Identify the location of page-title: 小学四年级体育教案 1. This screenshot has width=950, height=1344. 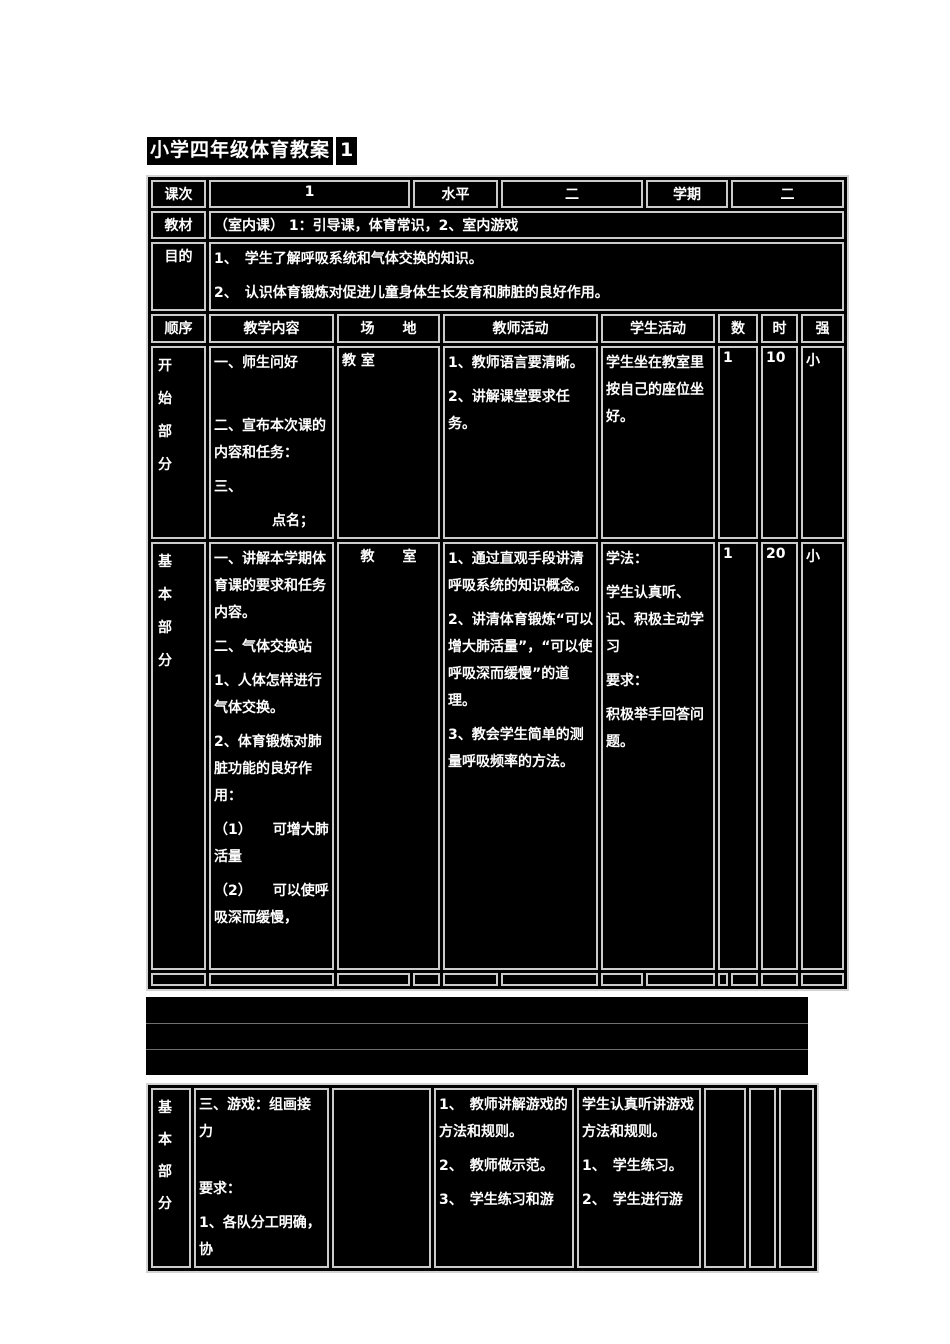
(477, 151).